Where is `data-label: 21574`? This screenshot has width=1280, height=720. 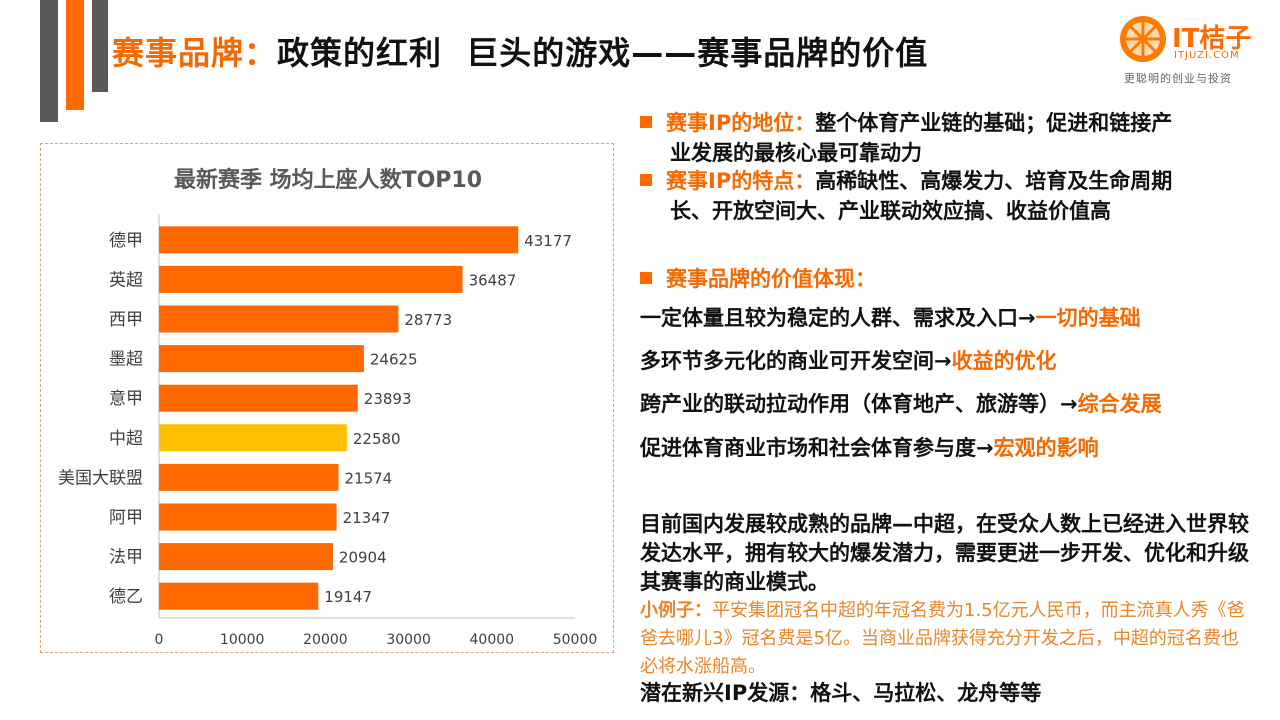
data-label: 21574 is located at coordinates (368, 478).